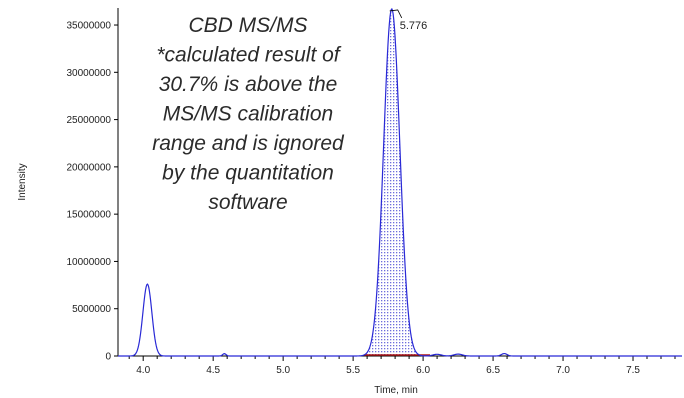 This screenshot has width=684, height=398. Describe the element at coordinates (283, 370) in the screenshot. I see `x-tick-label: 5.0` at that location.